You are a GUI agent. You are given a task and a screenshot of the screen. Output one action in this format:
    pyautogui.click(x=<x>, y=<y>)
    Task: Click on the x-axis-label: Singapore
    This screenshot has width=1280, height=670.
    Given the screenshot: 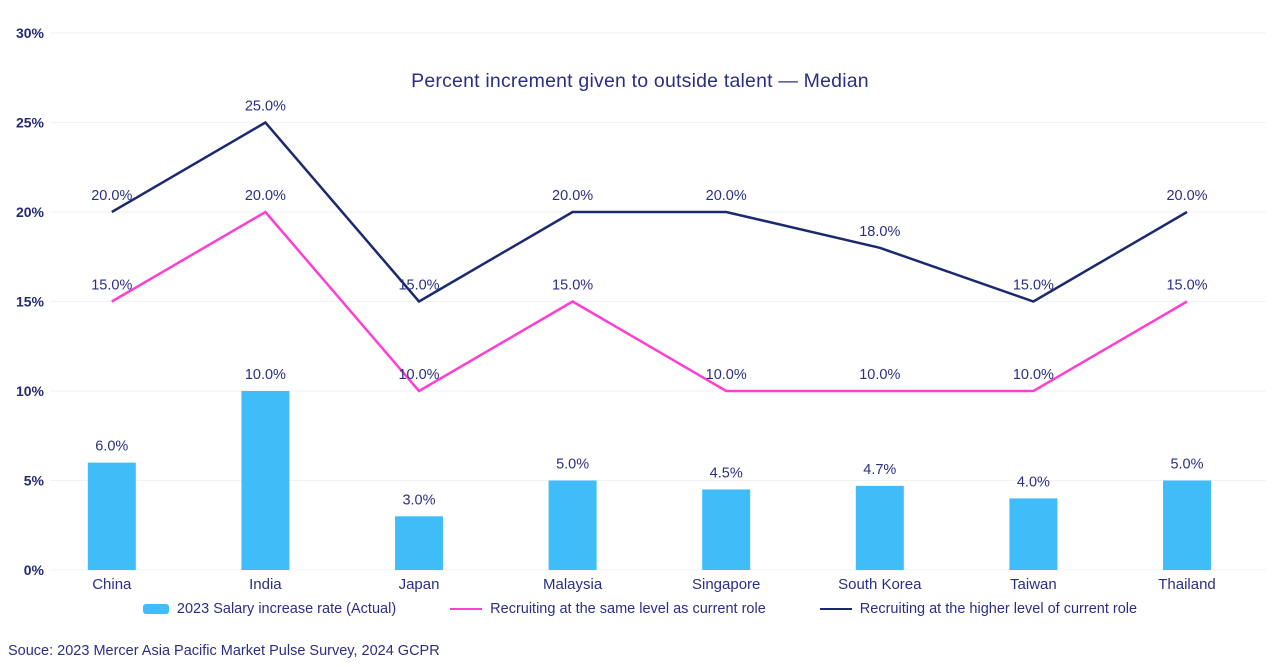 What is the action you would take?
    pyautogui.click(x=726, y=584)
    